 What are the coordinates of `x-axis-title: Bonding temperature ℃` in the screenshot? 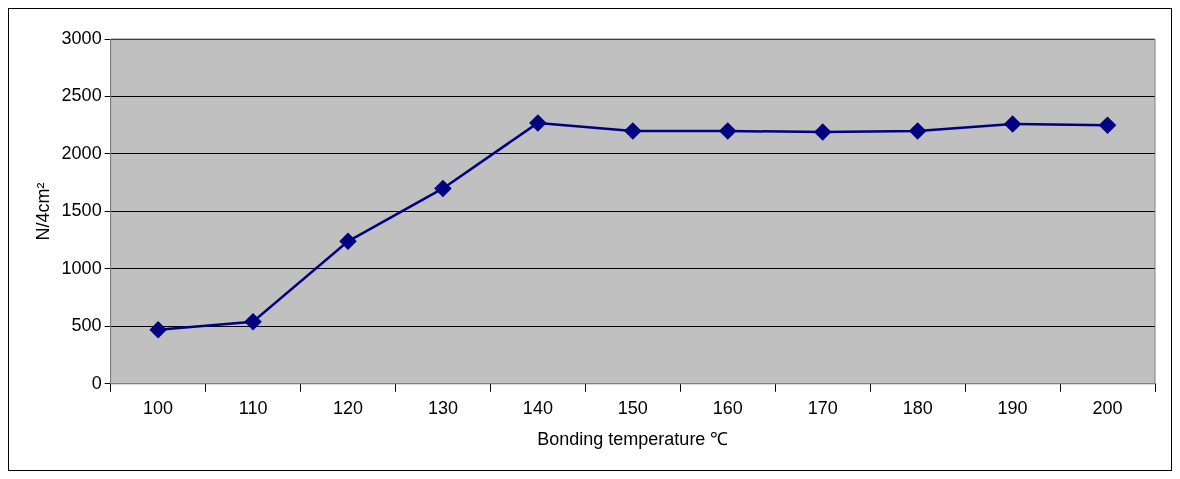 It's located at (633, 439).